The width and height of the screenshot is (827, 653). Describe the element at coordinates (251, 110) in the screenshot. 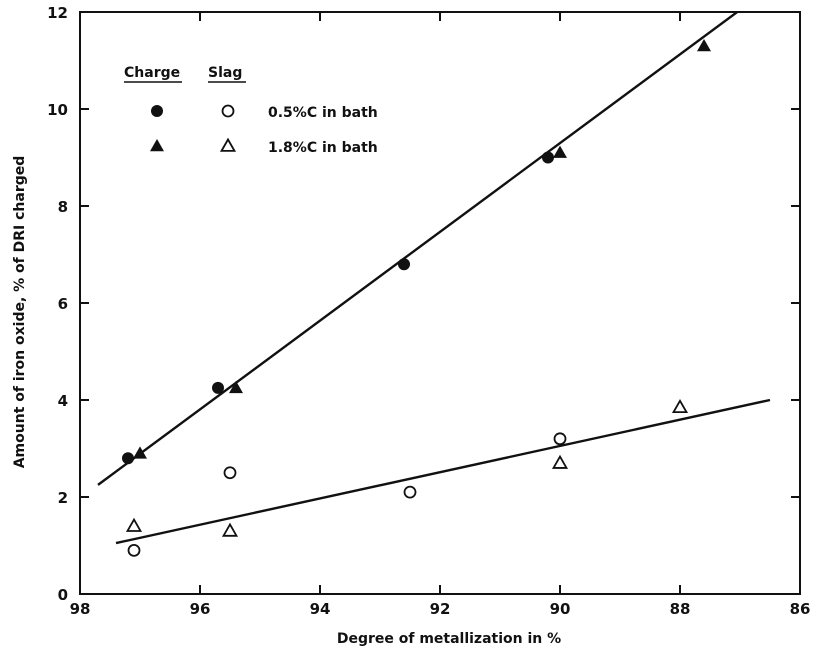

I see `legend: Charge Slag 0.5%C in bath 1.8%C in bath` at that location.